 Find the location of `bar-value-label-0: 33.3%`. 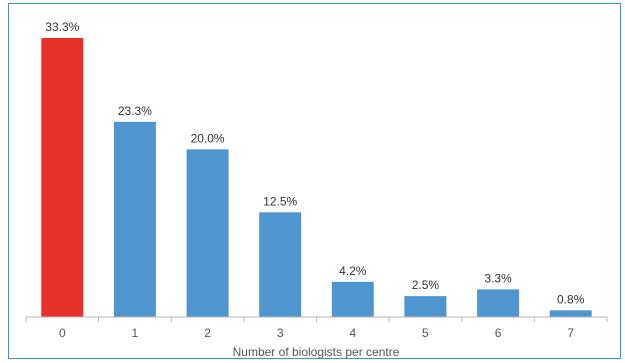

bar-value-label-0: 33.3% is located at coordinates (62, 27).